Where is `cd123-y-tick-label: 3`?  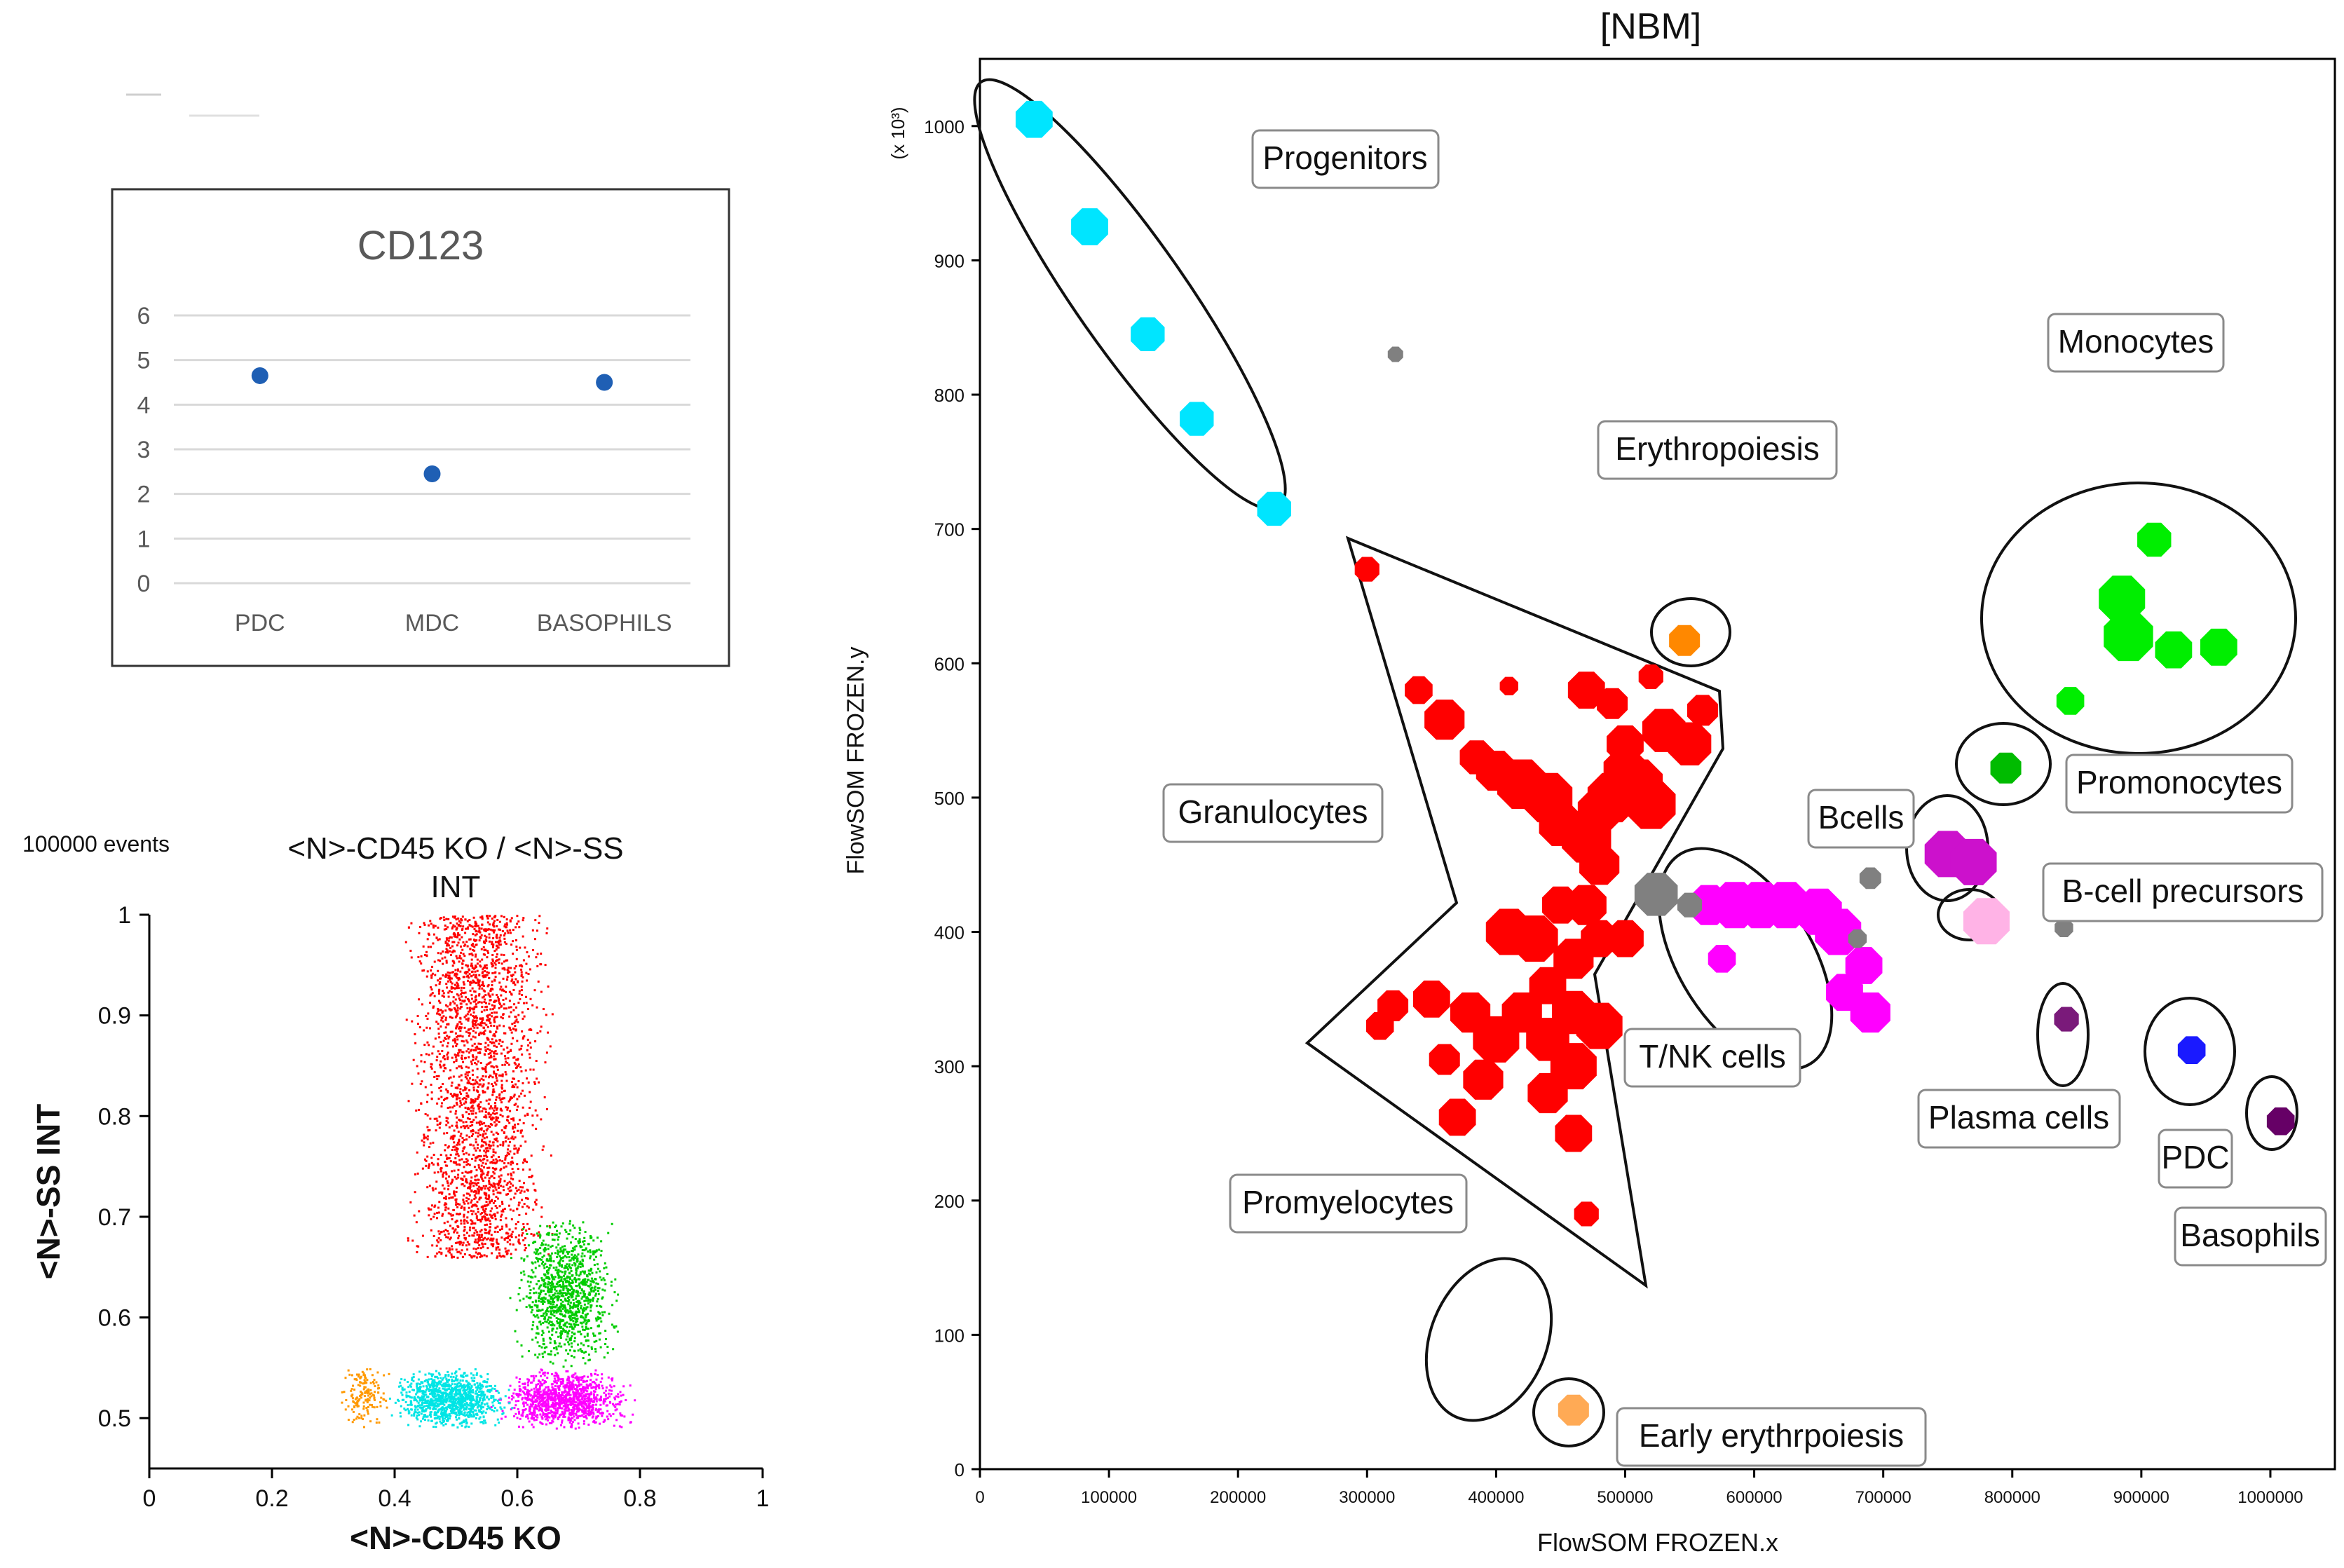 cd123-y-tick-label: 3 is located at coordinates (144, 450).